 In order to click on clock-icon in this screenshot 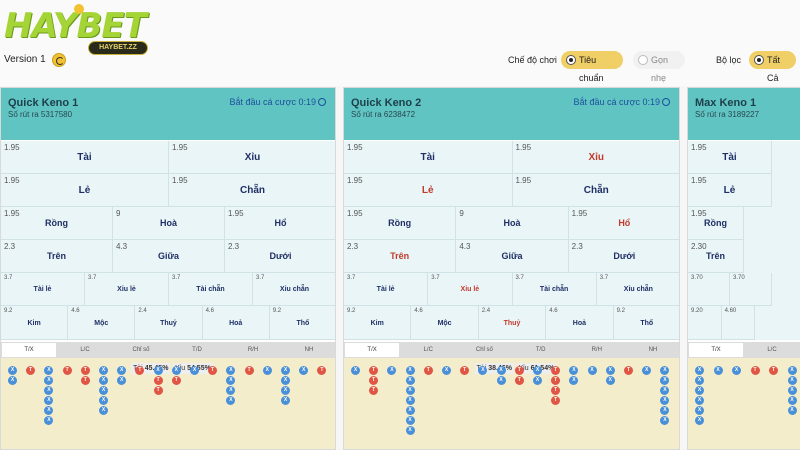, I will do `click(666, 102)`.